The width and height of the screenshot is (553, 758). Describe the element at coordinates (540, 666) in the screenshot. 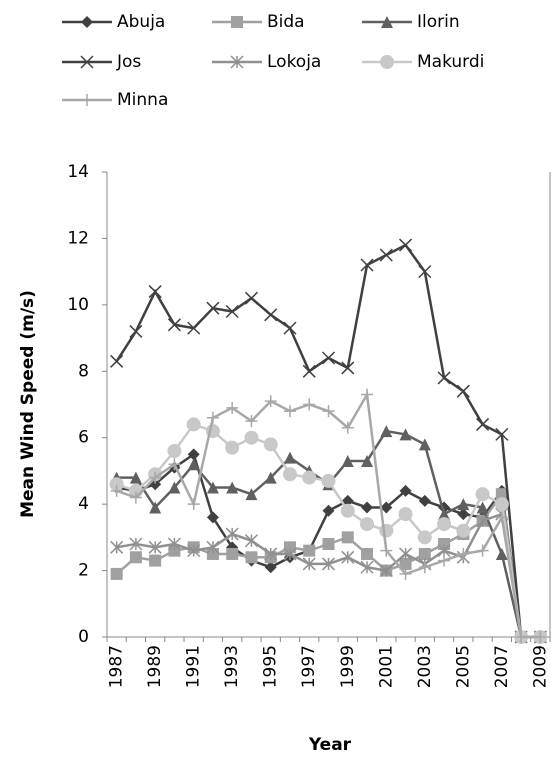

I see `x-tick-label: 2009` at that location.